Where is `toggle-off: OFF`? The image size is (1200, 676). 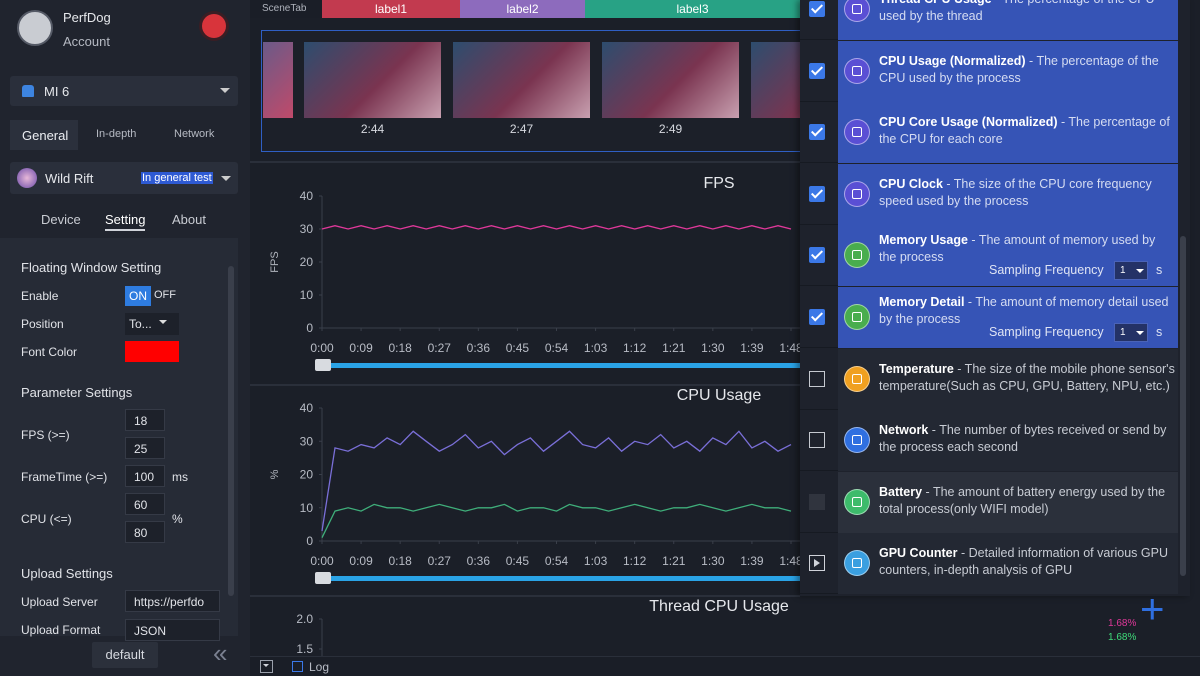
toggle-off: OFF is located at coordinates (165, 295).